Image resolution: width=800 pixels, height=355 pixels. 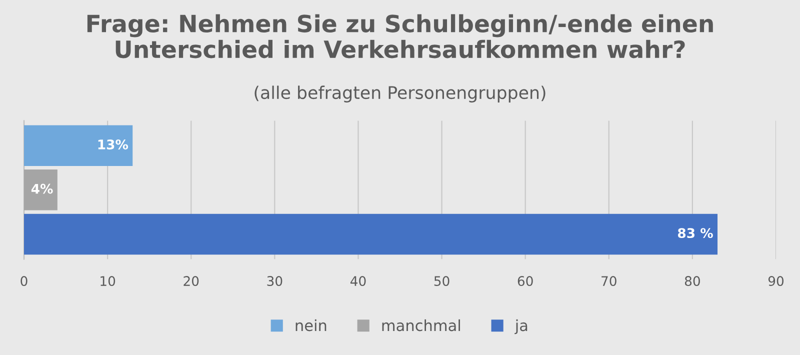 I want to click on x-tick-label: 50, so click(x=442, y=281).